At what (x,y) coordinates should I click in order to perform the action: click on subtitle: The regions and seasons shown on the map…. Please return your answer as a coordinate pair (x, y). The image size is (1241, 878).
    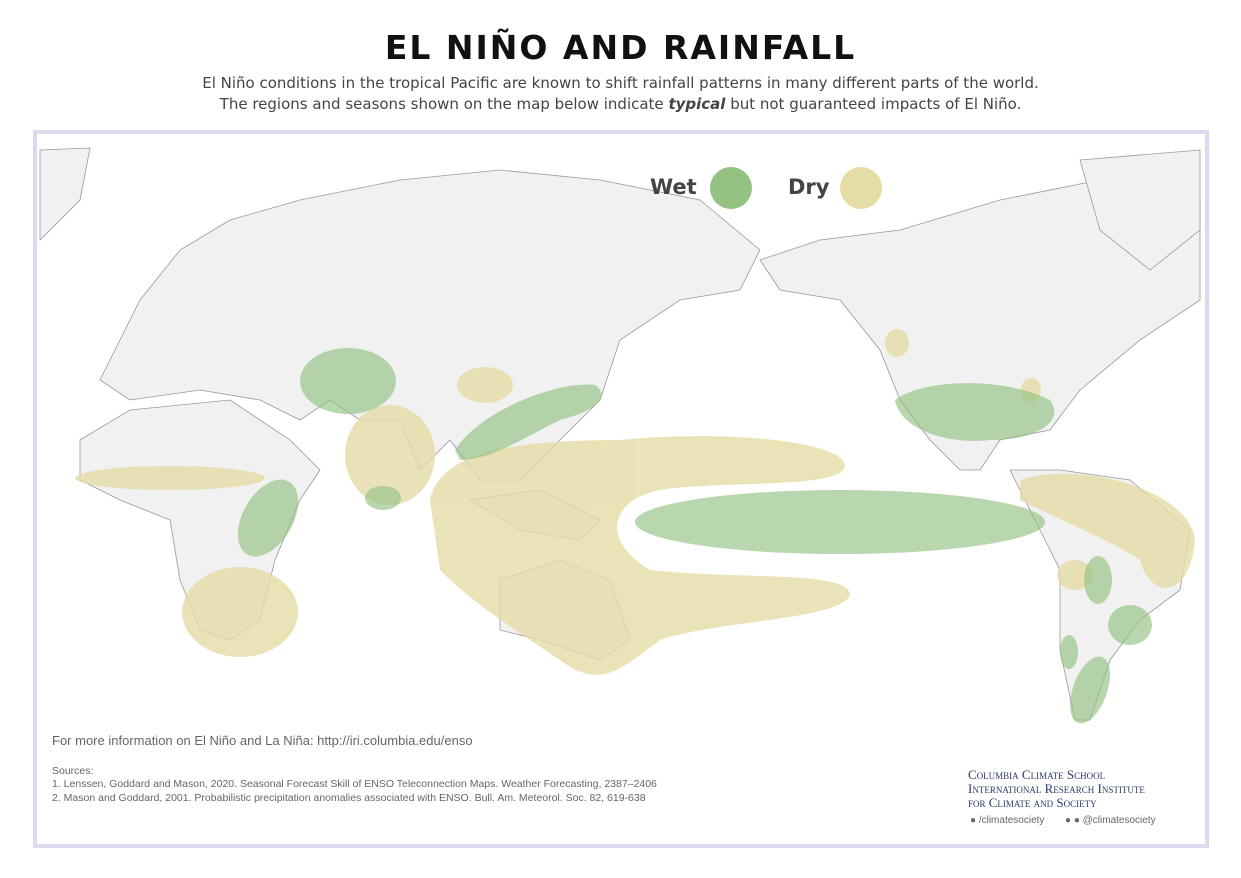
    Looking at the image, I should click on (620, 104).